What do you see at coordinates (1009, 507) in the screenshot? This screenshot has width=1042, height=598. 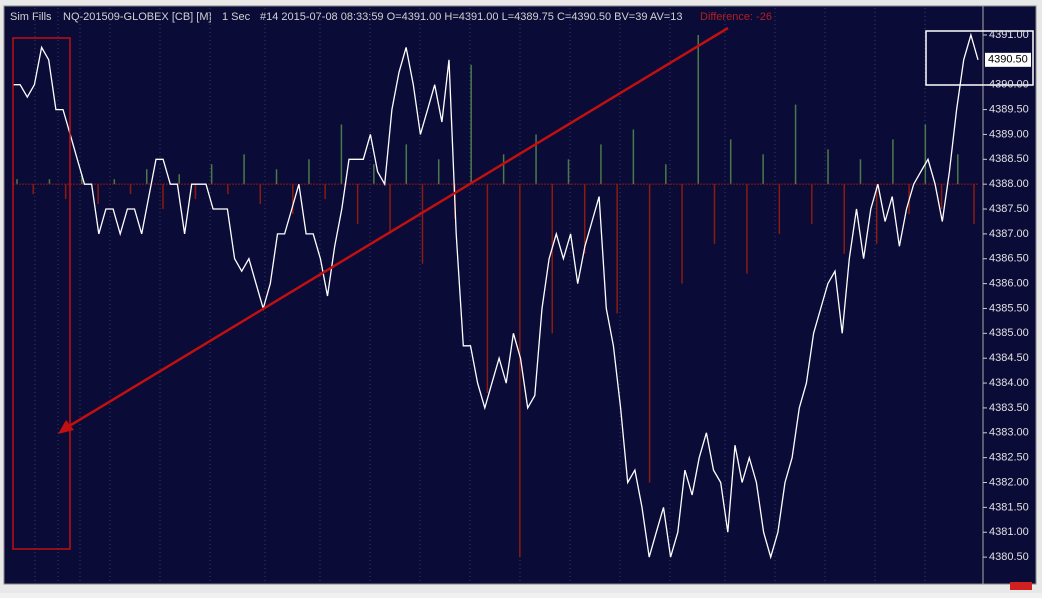 I see `y-tick-label: 4381.50` at bounding box center [1009, 507].